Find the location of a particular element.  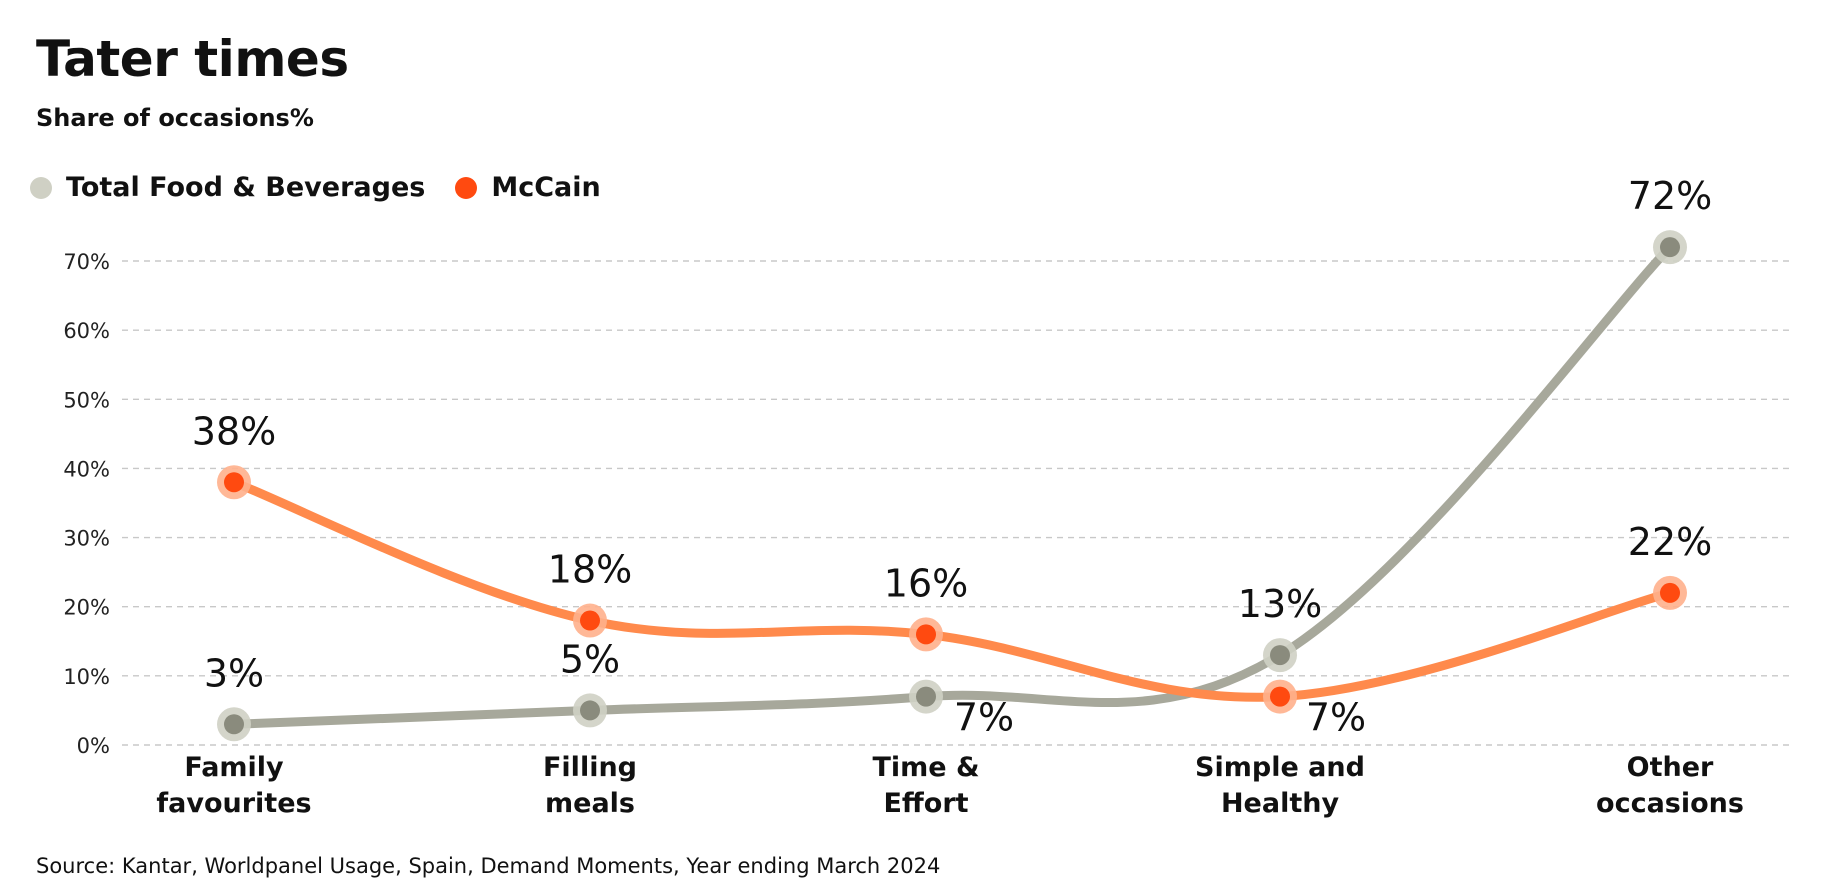

x-tick-label: Family favourites is located at coordinates (233, 785).